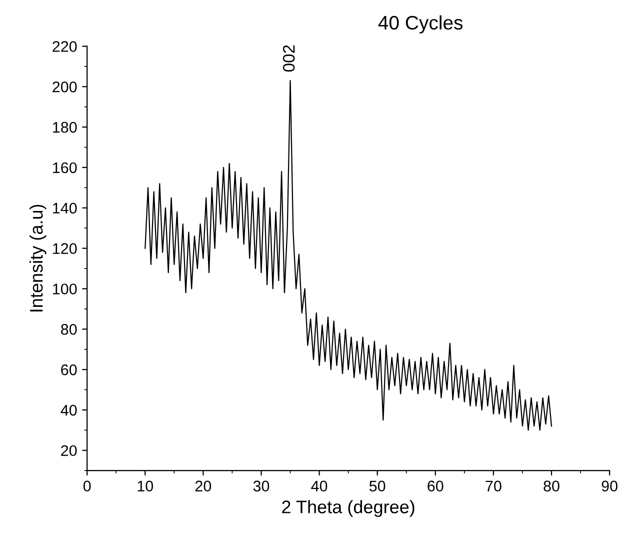  Describe the element at coordinates (377, 486) in the screenshot. I see `x-tick-label: 50` at that location.